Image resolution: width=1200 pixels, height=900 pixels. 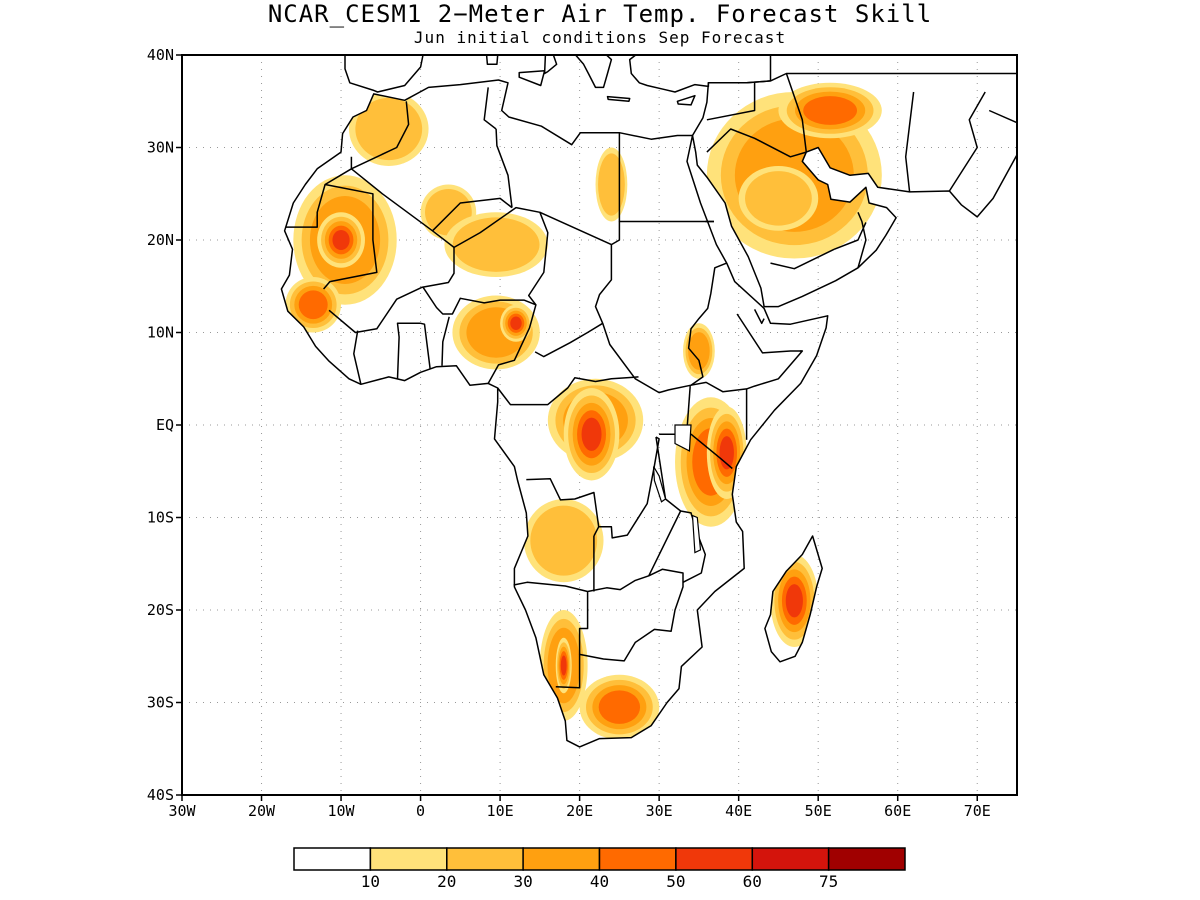 I want to click on lat-tick-label: 20N, so click(x=160, y=240).